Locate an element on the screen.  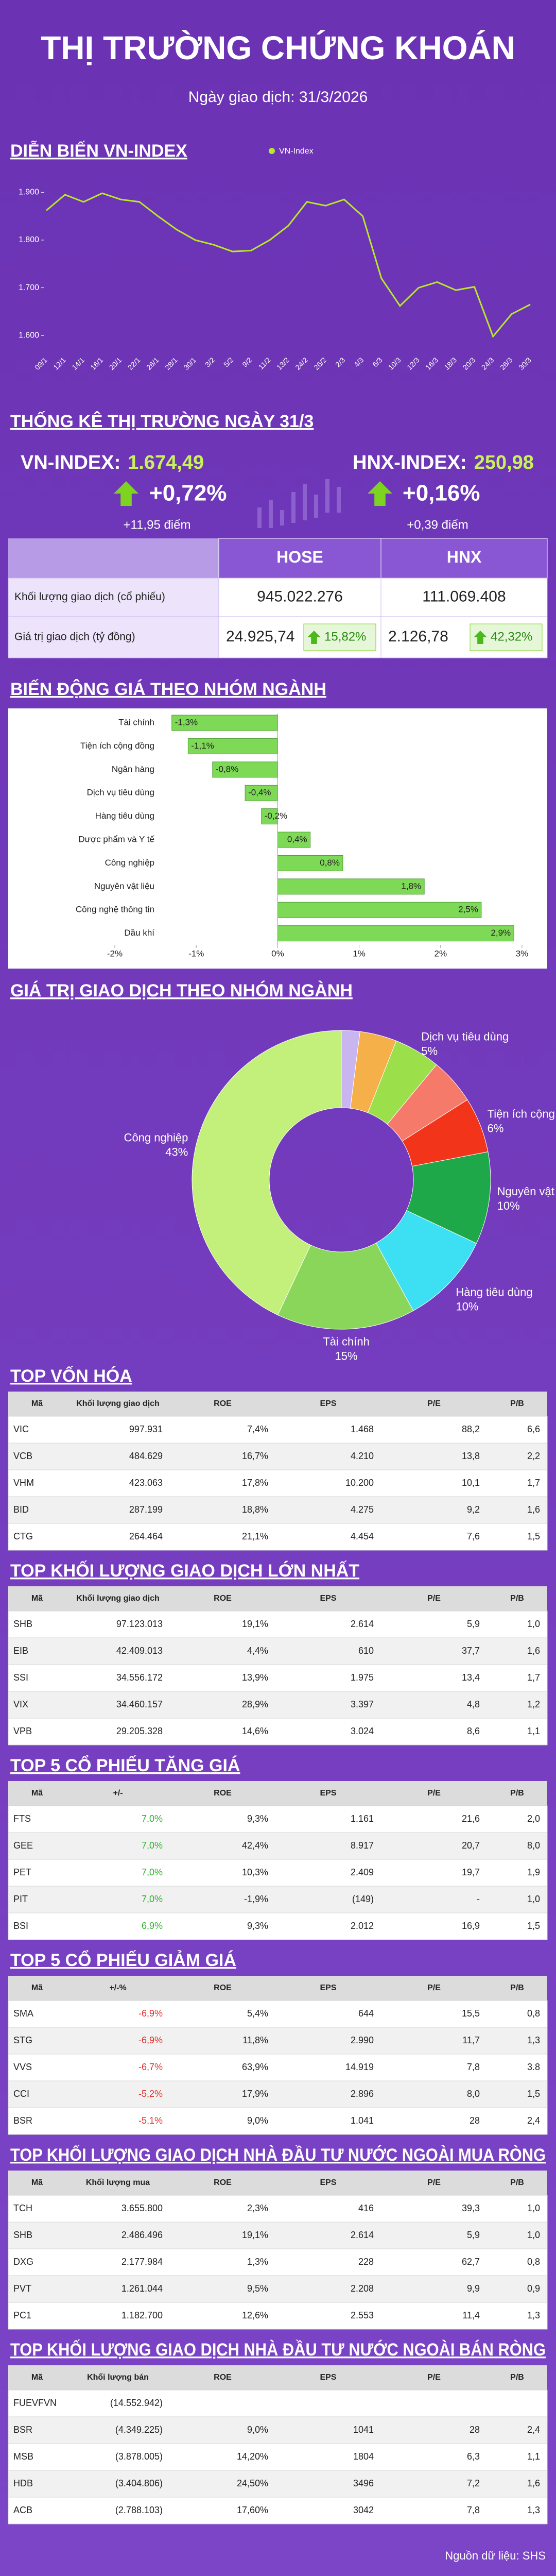
section-heading: GIÁ TRỊ GIAO DỊCH THEO NHÓM NGÀNH is located at coordinates (181, 991).